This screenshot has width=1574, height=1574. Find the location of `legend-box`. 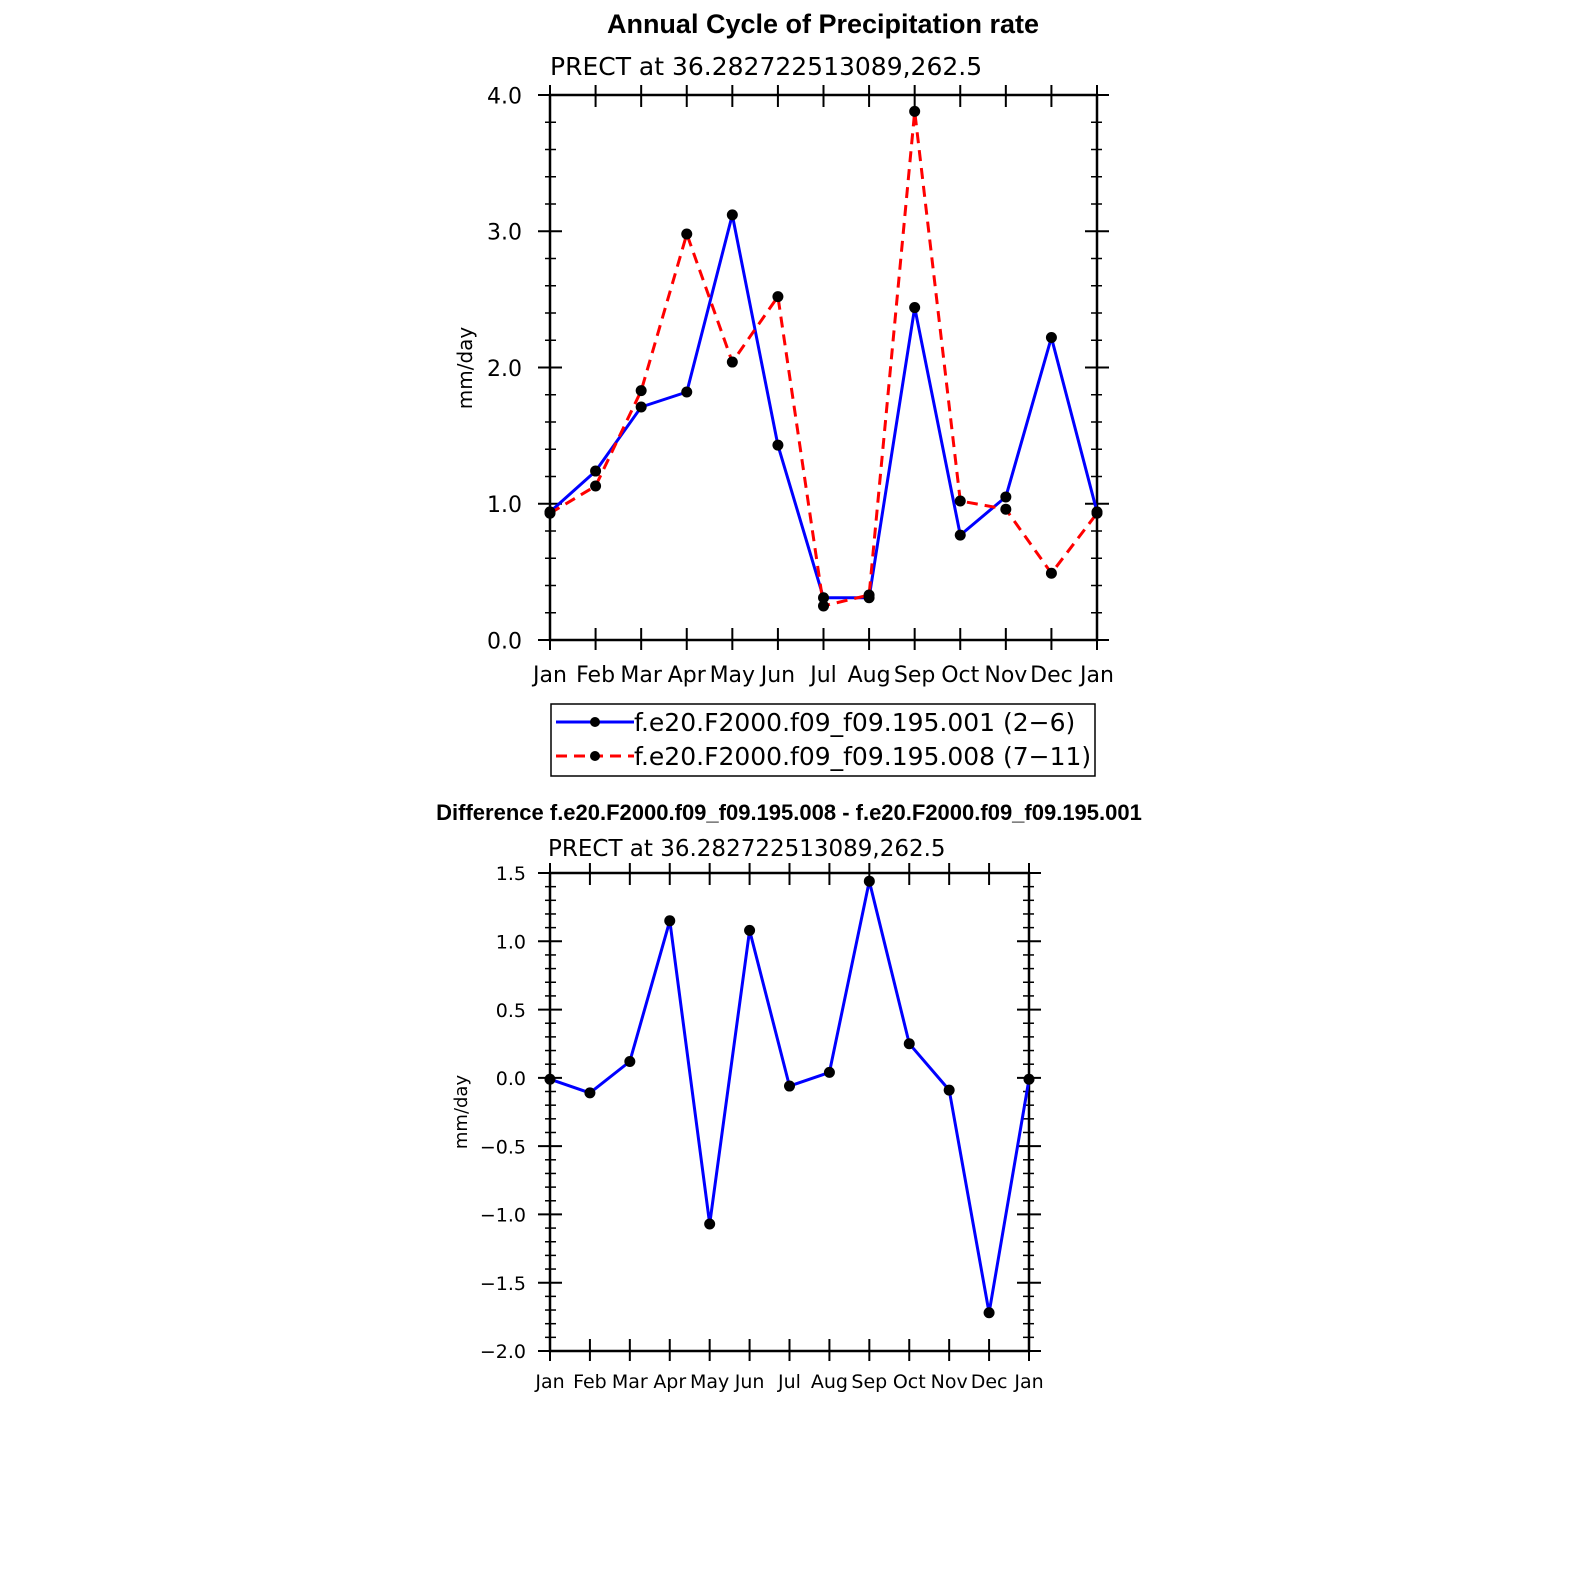

legend-box is located at coordinates (823, 740).